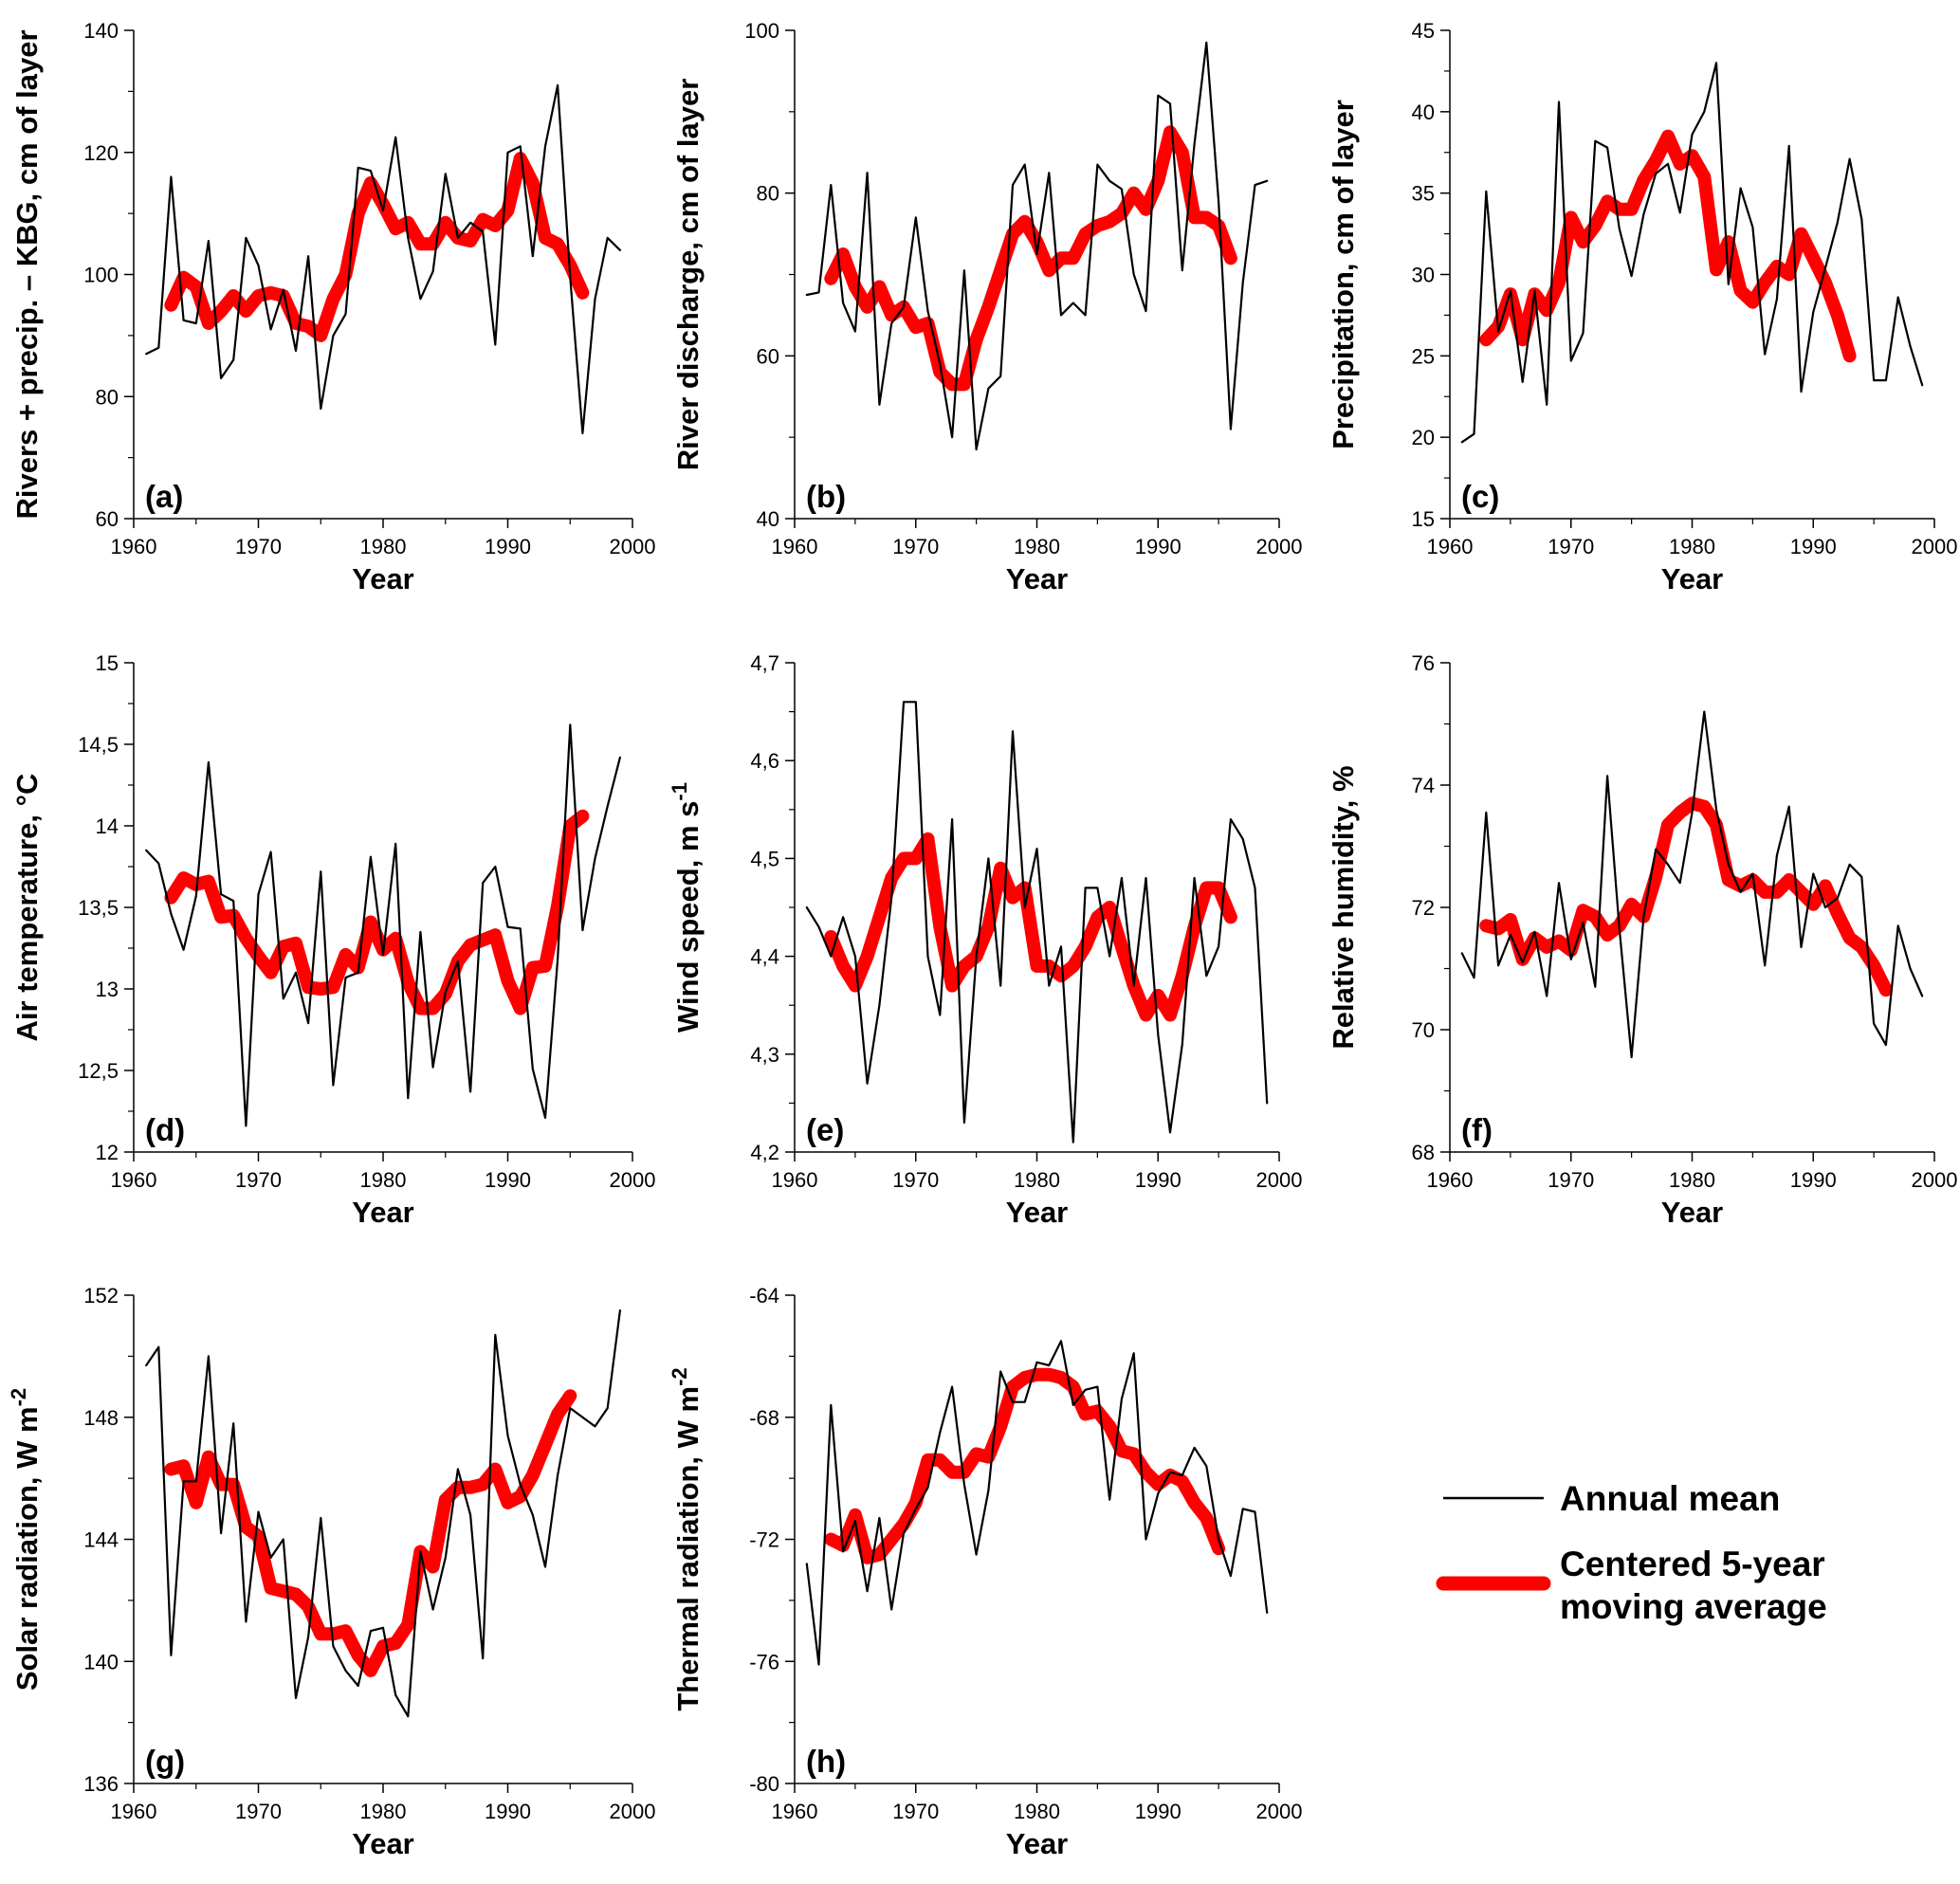 Image resolution: width=1960 pixels, height=1884 pixels. I want to click on y-axis-title: Wind speed, m s-1, so click(686, 907).